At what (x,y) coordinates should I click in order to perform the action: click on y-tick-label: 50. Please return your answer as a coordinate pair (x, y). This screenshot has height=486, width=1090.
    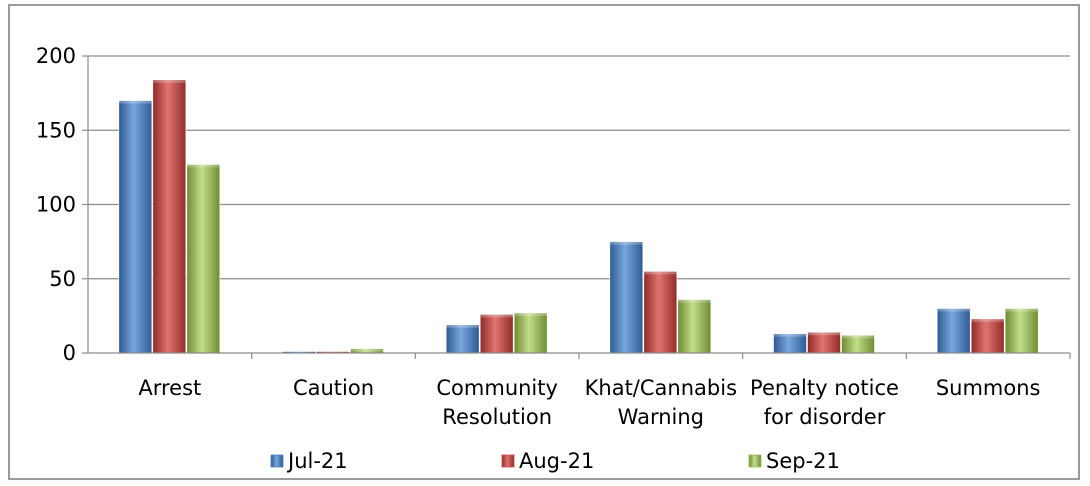
    Looking at the image, I should click on (62, 279).